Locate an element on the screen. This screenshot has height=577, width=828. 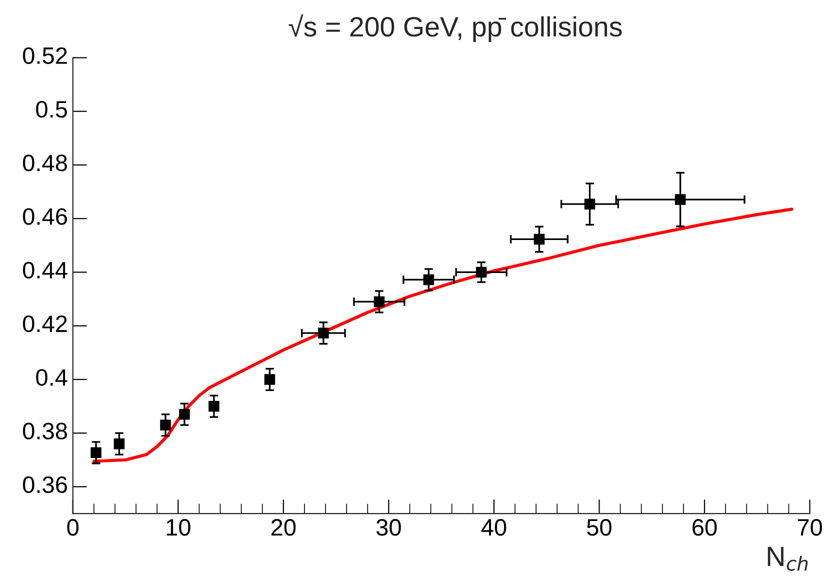
y-tick-label: 0.42 is located at coordinates (44, 323).